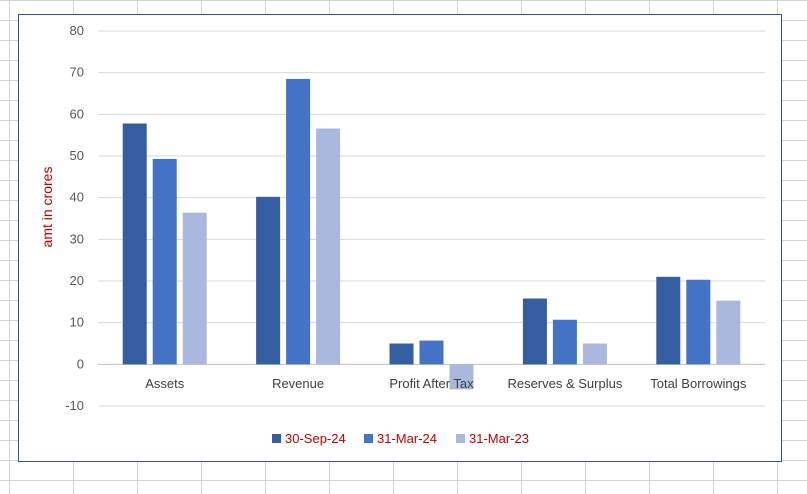  I want to click on y-tick-label: 80, so click(77, 30).